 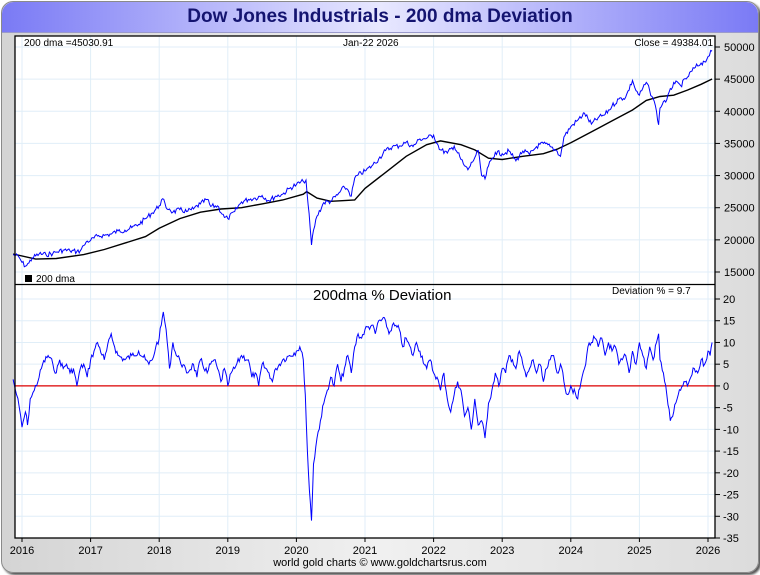 I want to click on dma-legend-swatch, so click(x=28, y=278).